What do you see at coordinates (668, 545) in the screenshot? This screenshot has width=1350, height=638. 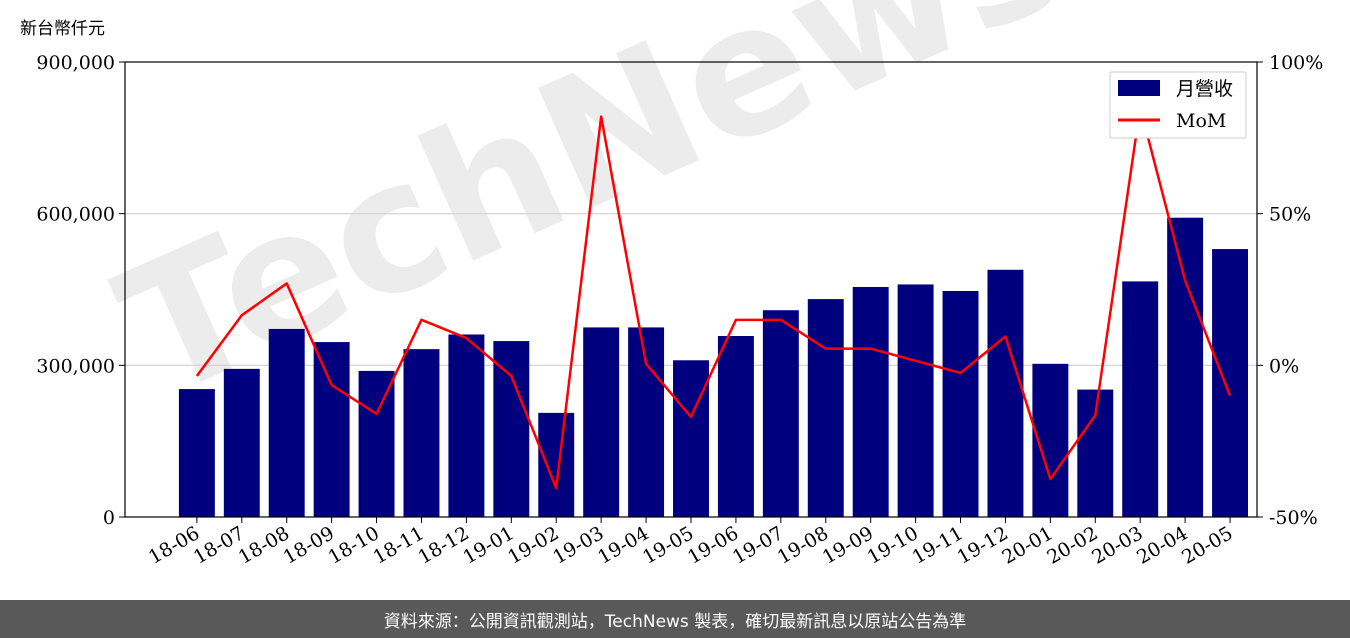 I see `x-tick-label: 19-05` at bounding box center [668, 545].